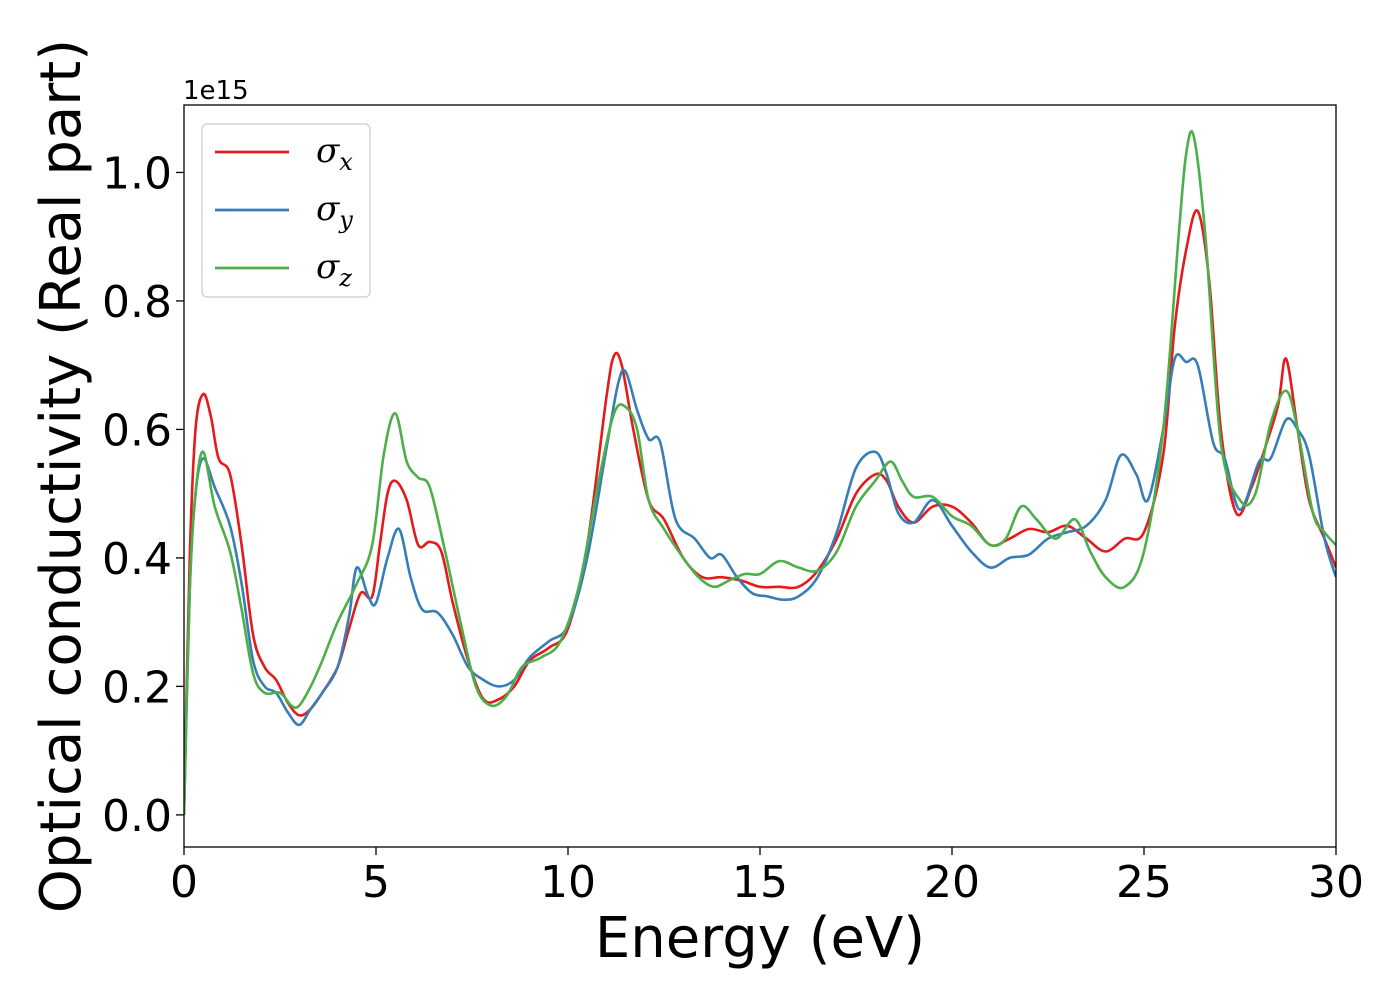  Describe the element at coordinates (568, 882) in the screenshot. I see `x-tick-label: 10` at that location.